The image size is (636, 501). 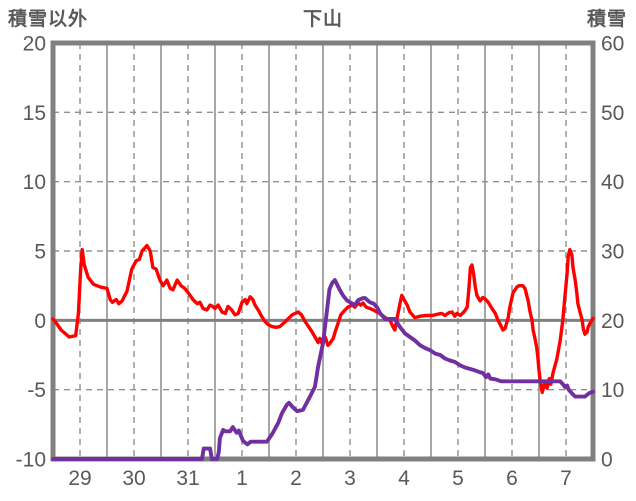 What do you see at coordinates (612, 182) in the screenshot?
I see `right-axis-tick: 40` at bounding box center [612, 182].